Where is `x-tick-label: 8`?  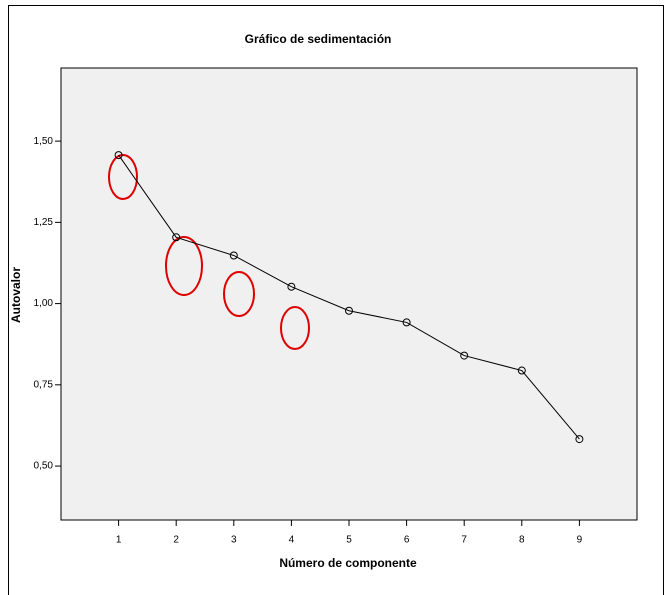 x-tick-label: 8 is located at coordinates (522, 540).